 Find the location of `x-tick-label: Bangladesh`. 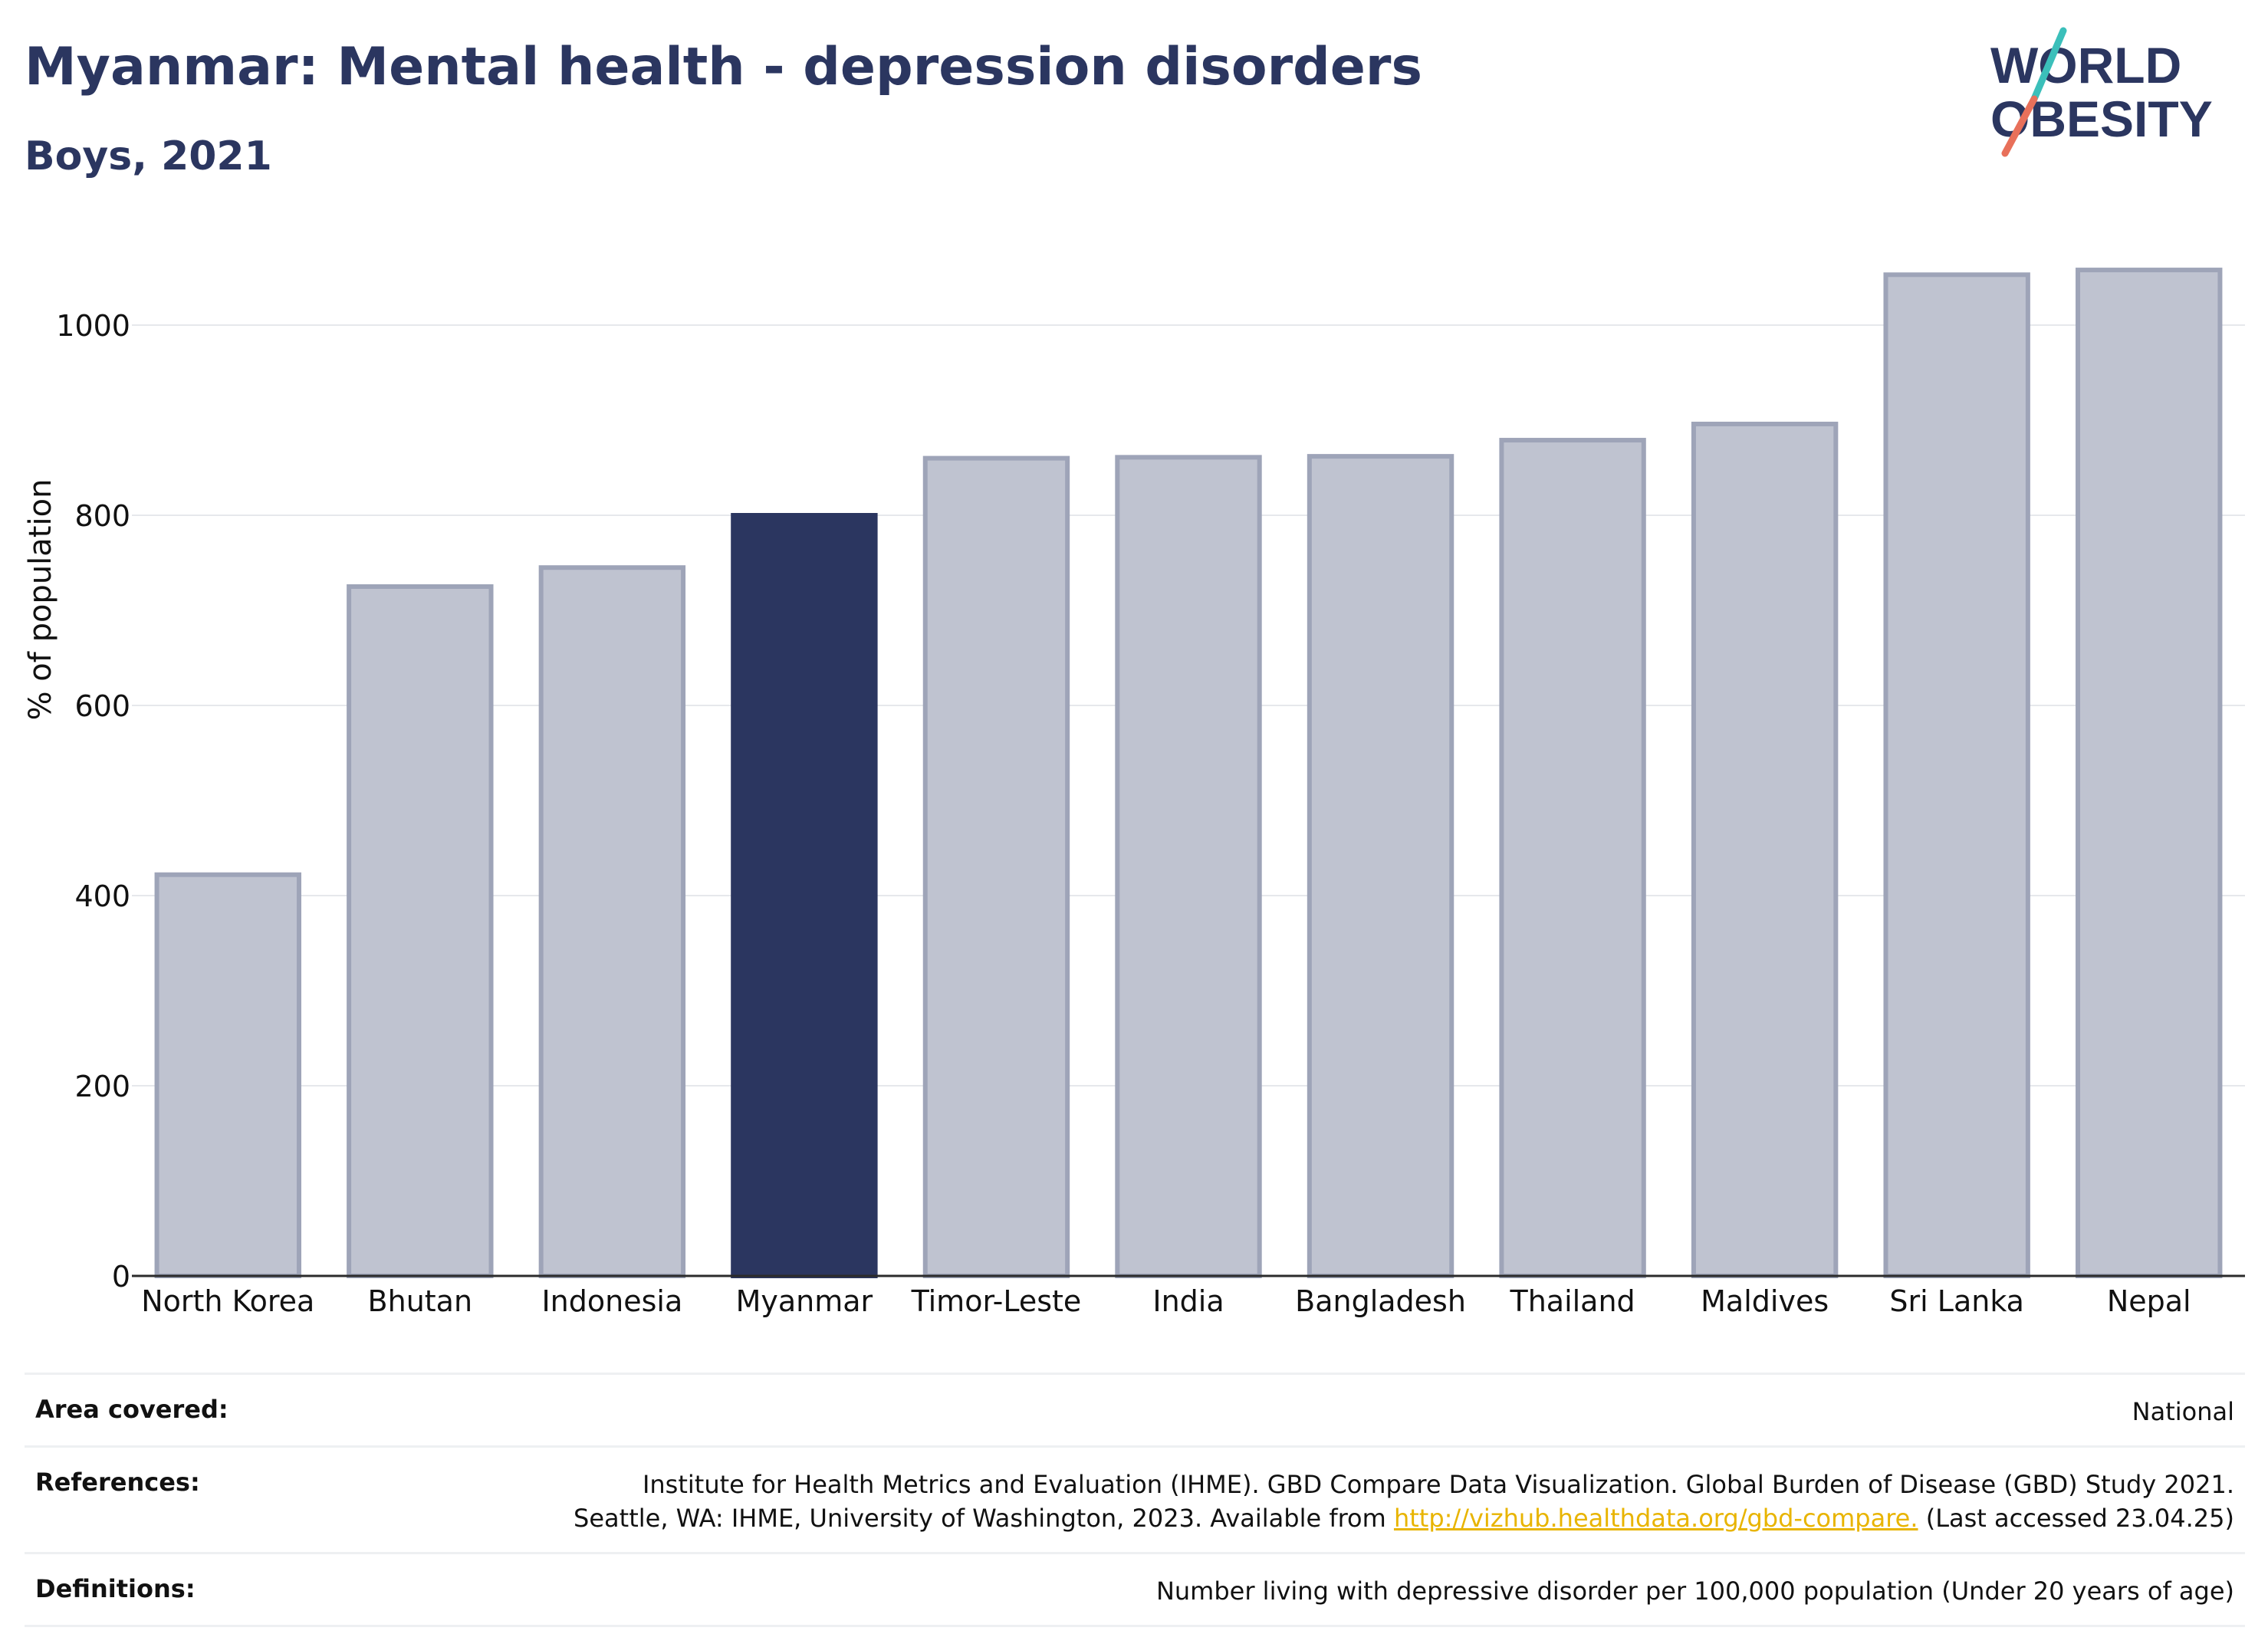

x-tick-label: Bangladesh is located at coordinates (1380, 1301).